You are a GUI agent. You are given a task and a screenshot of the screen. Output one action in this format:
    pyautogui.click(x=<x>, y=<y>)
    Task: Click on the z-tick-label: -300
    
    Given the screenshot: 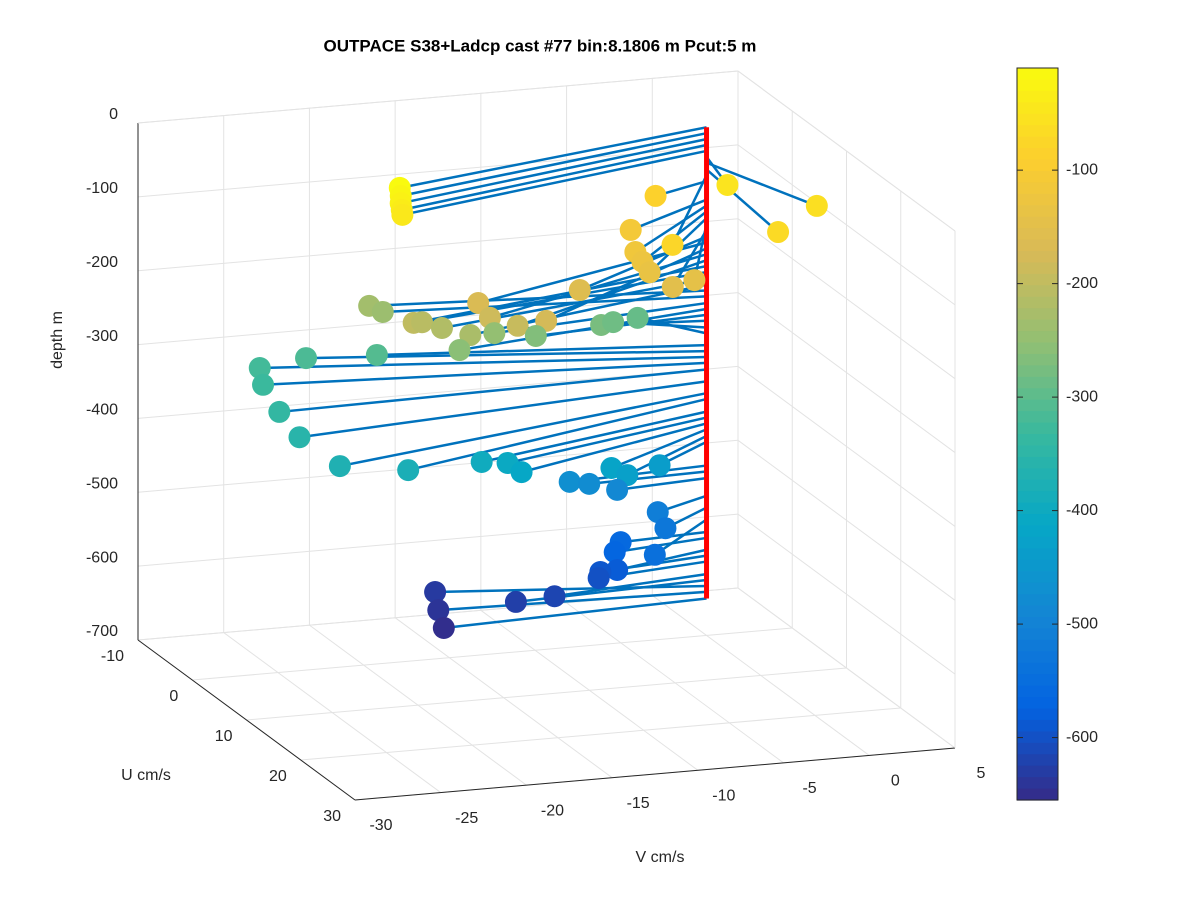 What is the action you would take?
    pyautogui.click(x=102, y=336)
    